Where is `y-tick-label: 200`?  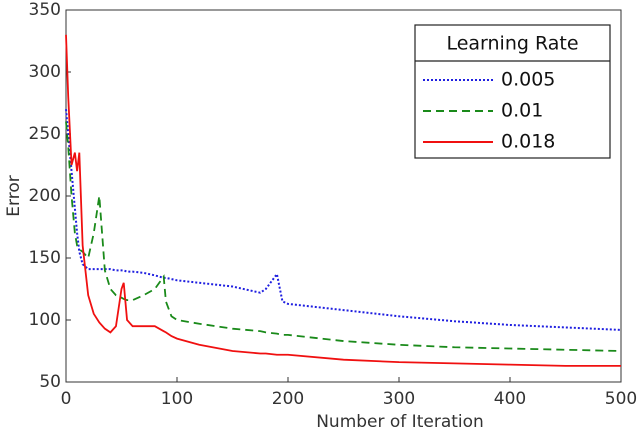
y-tick-label: 200 is located at coordinates (45, 196).